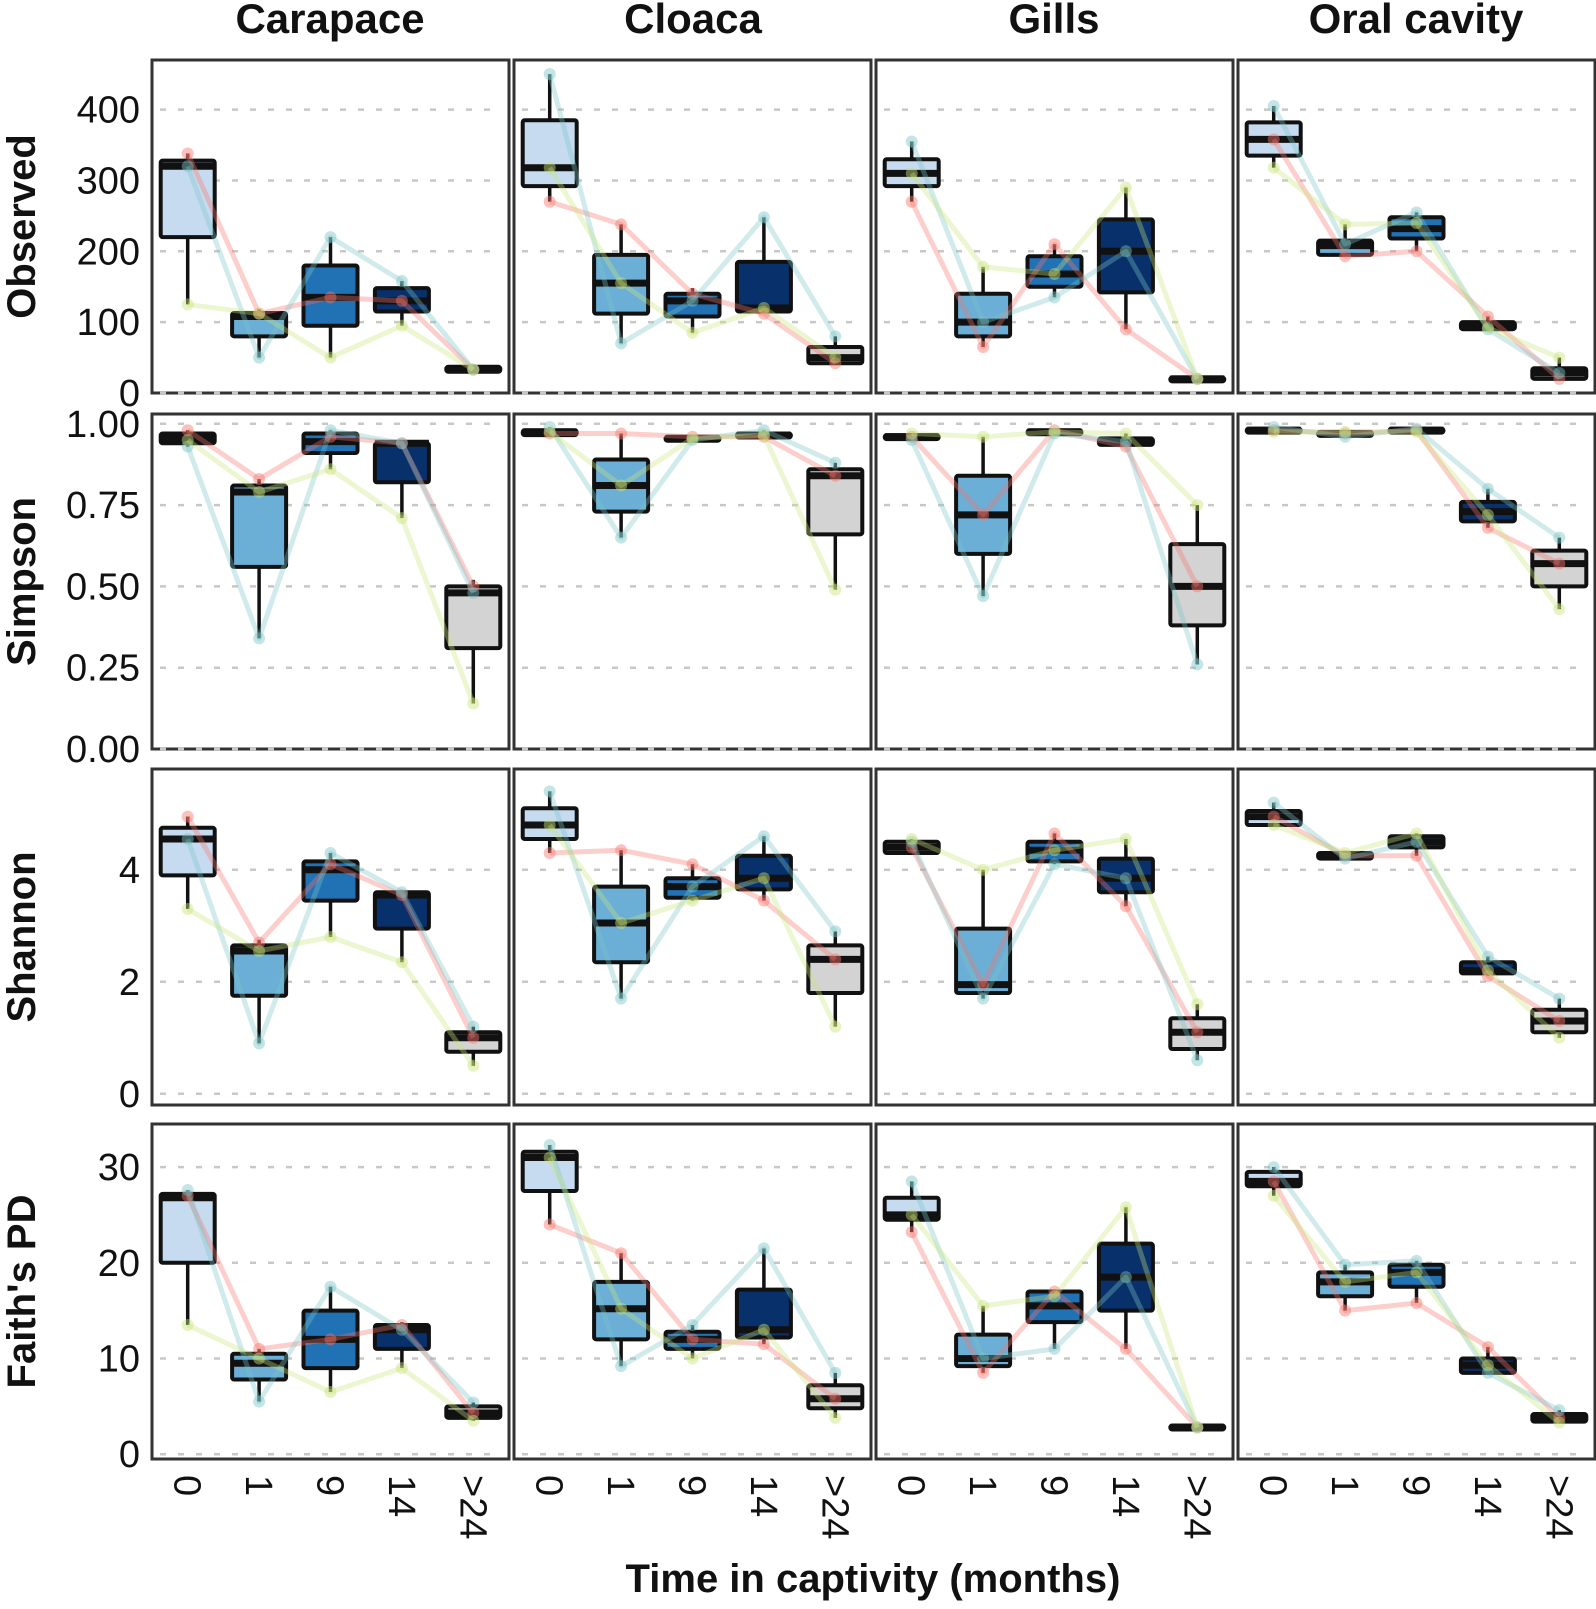 Image resolution: width=1596 pixels, height=1609 pixels. Describe the element at coordinates (103, 425) in the screenshot. I see `y-tick-label-simpson: 1.00` at that location.